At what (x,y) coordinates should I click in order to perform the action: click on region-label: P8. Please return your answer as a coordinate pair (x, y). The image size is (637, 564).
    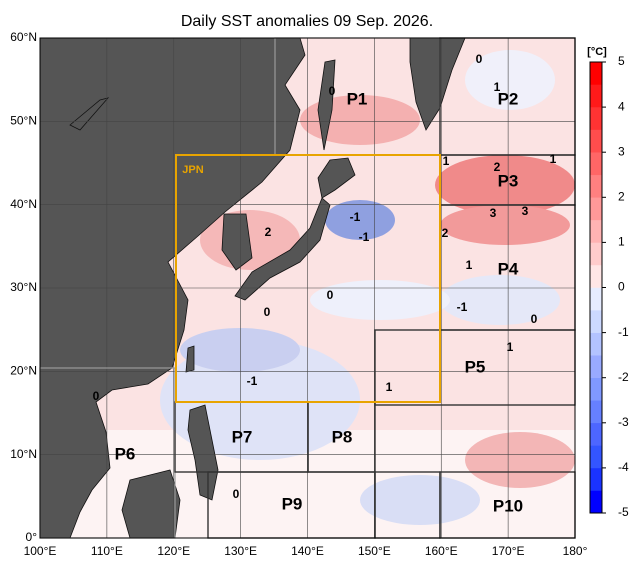
    Looking at the image, I should click on (342, 436).